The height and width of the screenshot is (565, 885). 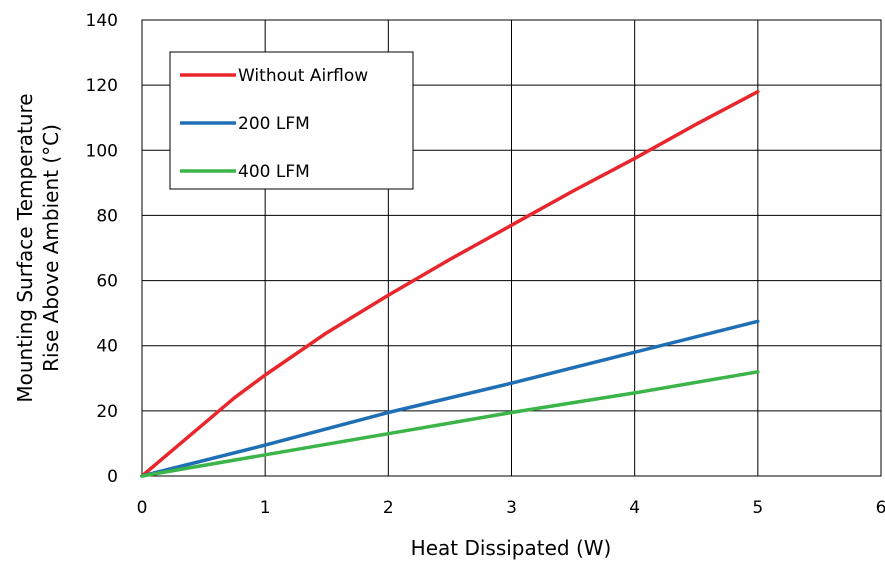 What do you see at coordinates (450, 424) in the screenshot?
I see `series-line-400-lfm` at bounding box center [450, 424].